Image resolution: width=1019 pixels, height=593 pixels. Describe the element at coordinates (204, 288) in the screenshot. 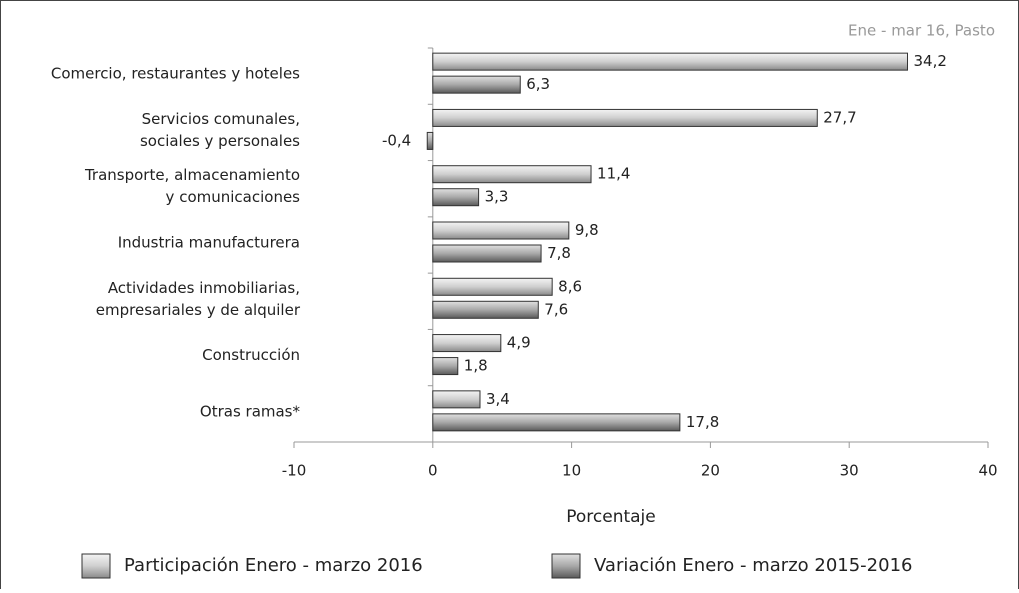

I see `category-label: Actividades inmobiliarias,` at that location.